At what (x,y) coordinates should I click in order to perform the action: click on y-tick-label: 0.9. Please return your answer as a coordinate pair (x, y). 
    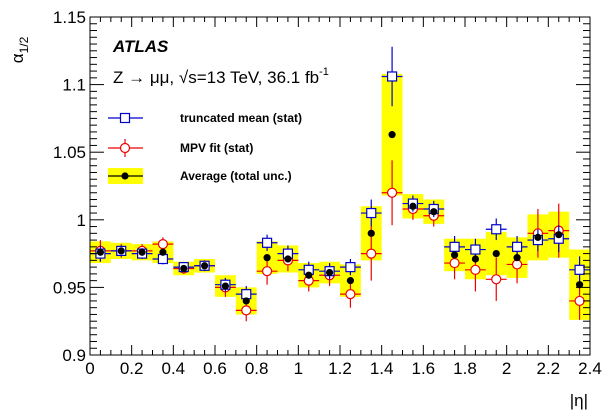
    Looking at the image, I should click on (74, 355).